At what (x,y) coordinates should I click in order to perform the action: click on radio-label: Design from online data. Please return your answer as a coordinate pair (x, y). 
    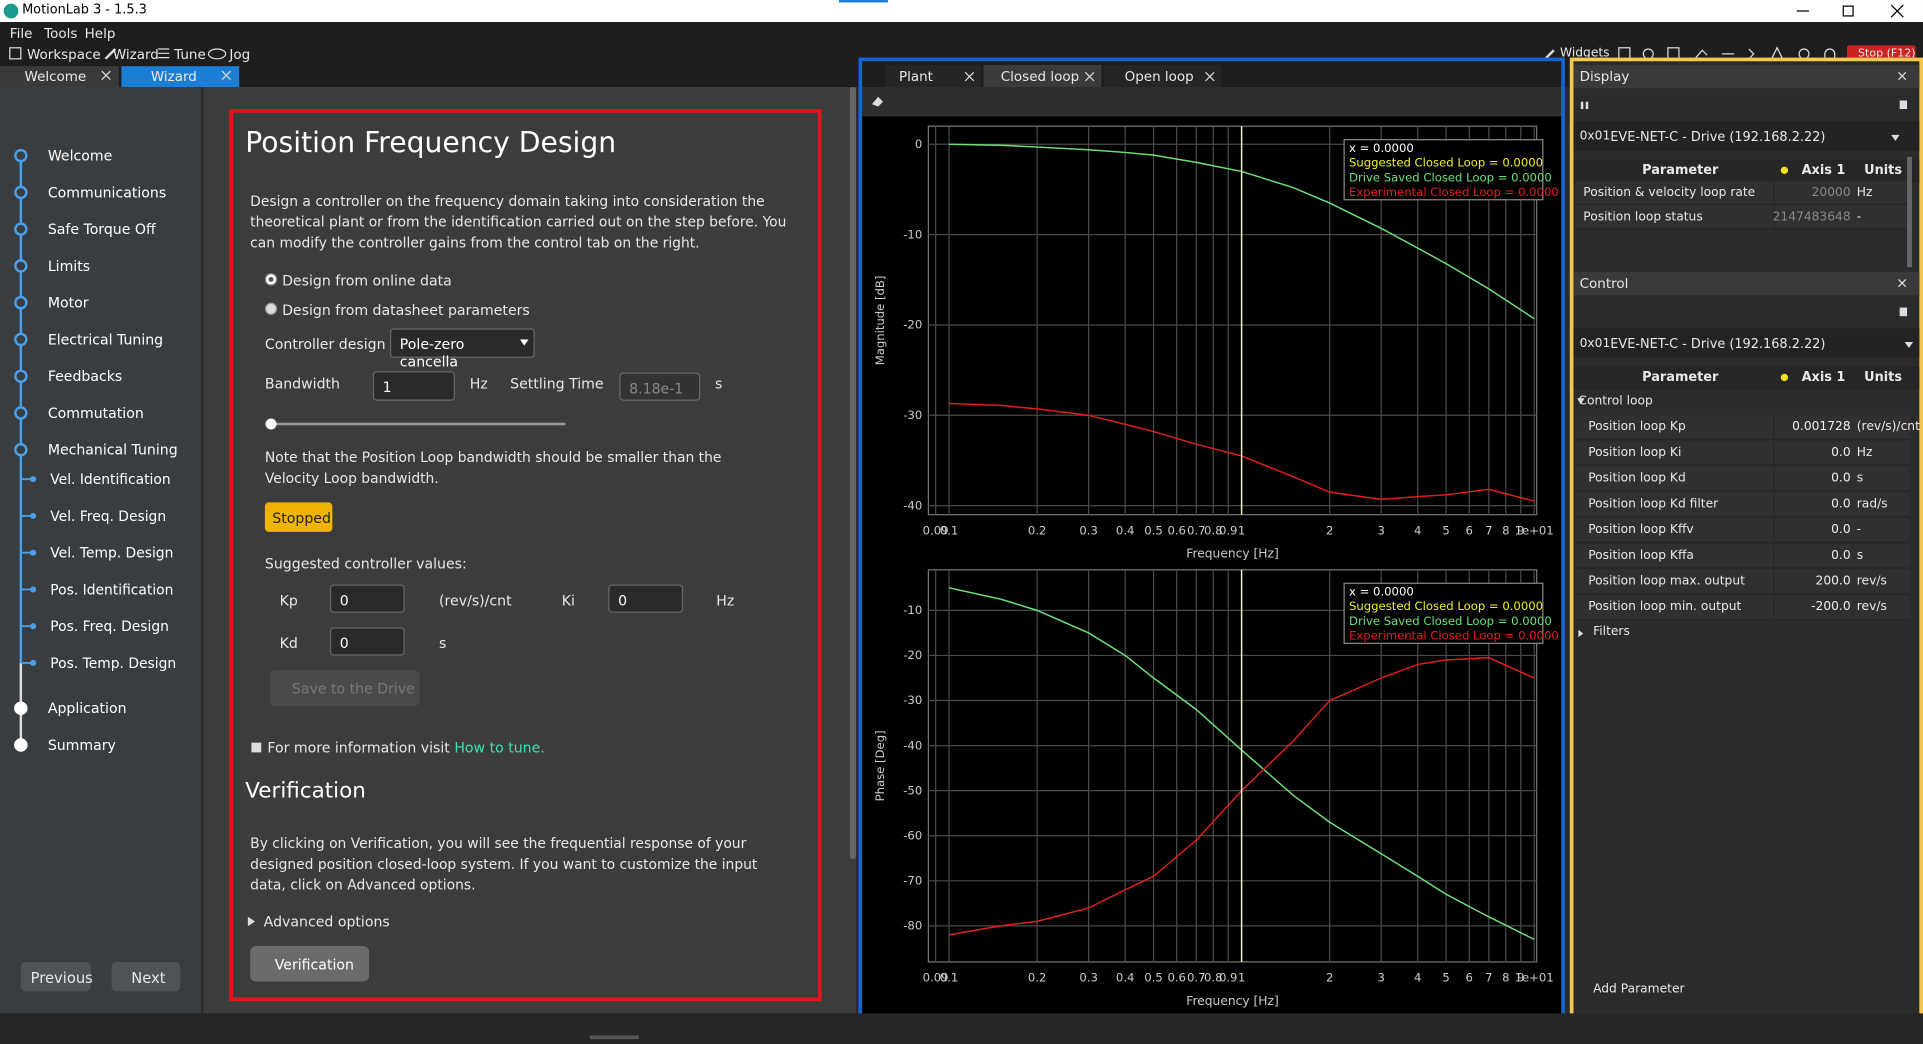
    Looking at the image, I should click on (367, 281).